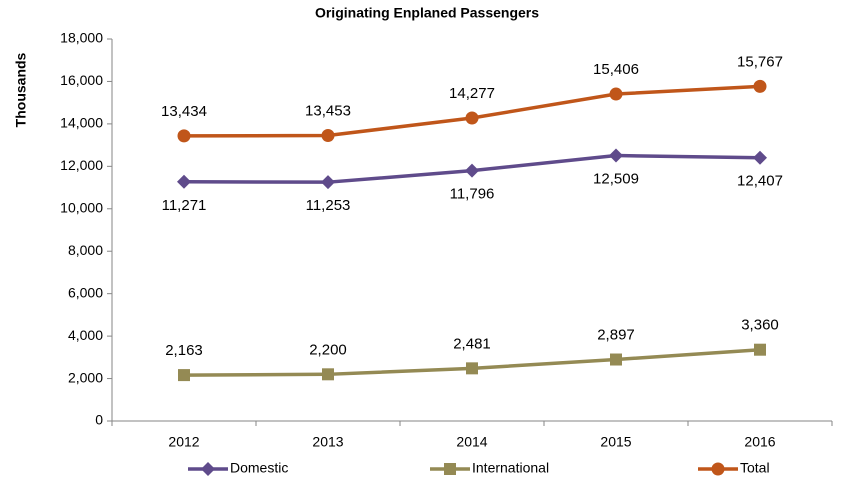  What do you see at coordinates (471, 442) in the screenshot?
I see `x-tick-label: 2014` at bounding box center [471, 442].